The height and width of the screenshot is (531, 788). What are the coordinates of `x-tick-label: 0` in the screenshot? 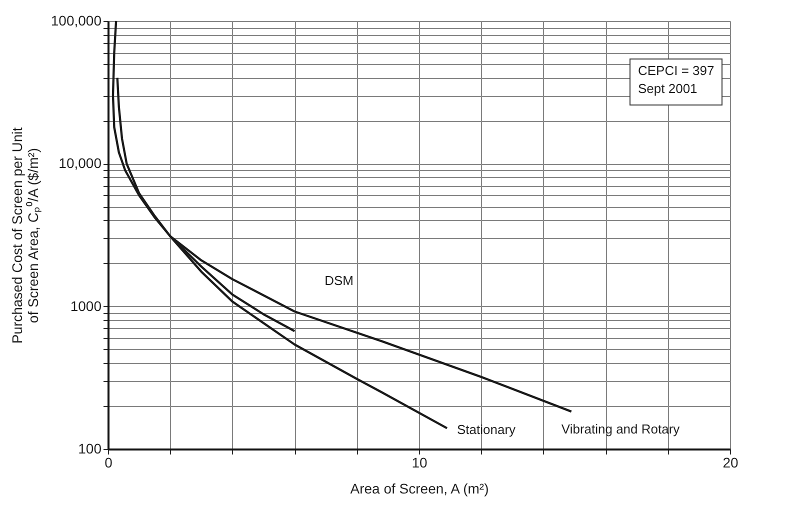 It's located at (108, 462).